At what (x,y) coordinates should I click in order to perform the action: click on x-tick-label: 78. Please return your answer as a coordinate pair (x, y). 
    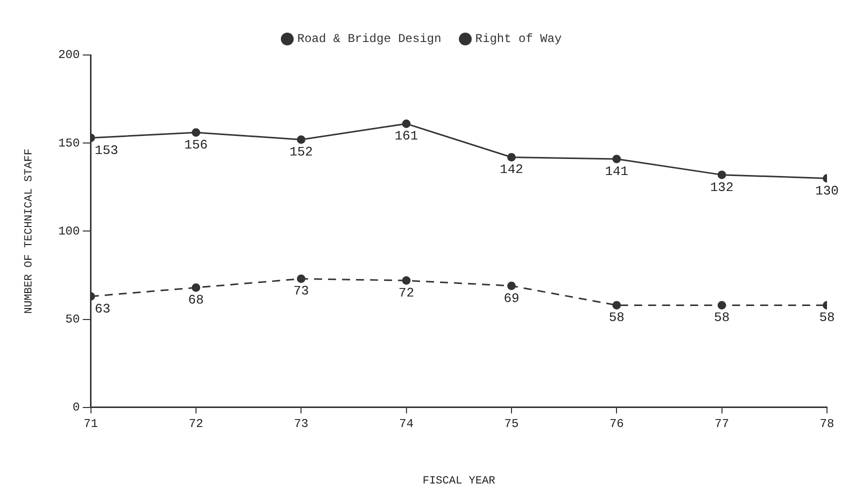
    Looking at the image, I should click on (827, 423).